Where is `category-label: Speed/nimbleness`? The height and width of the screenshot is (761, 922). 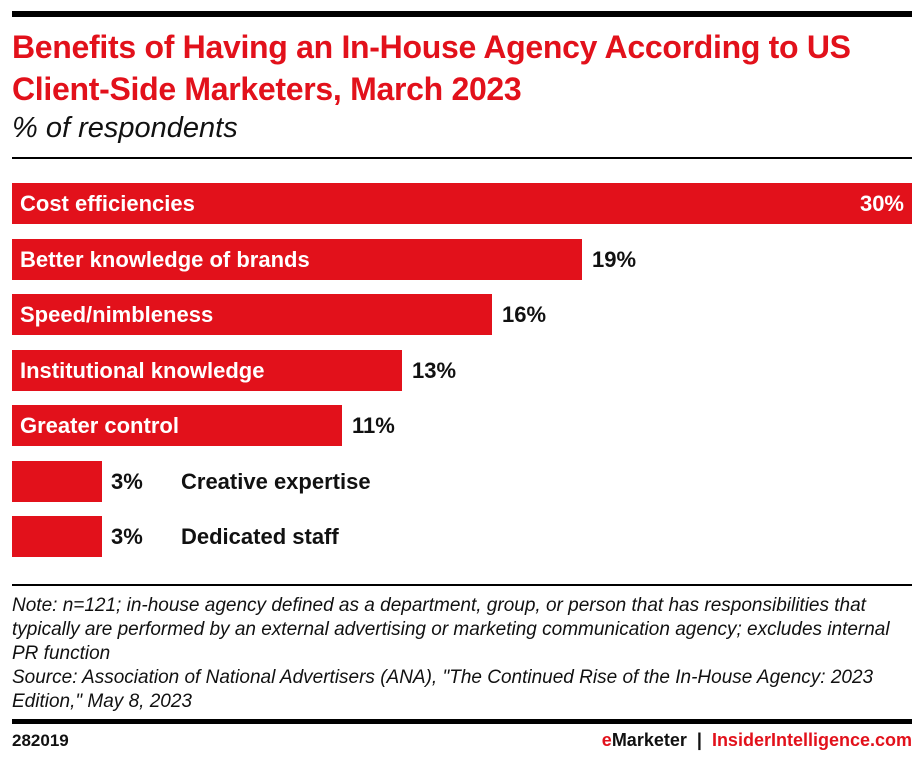 category-label: Speed/nimbleness is located at coordinates (117, 314).